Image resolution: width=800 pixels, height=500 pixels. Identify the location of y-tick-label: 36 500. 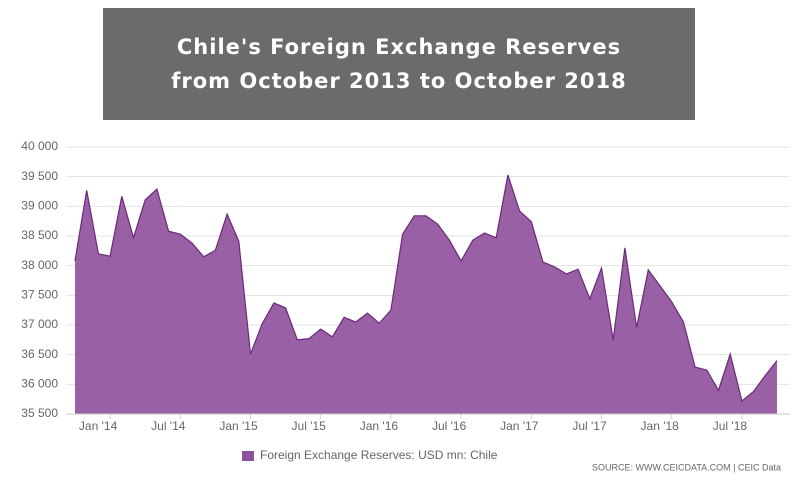
(39, 354).